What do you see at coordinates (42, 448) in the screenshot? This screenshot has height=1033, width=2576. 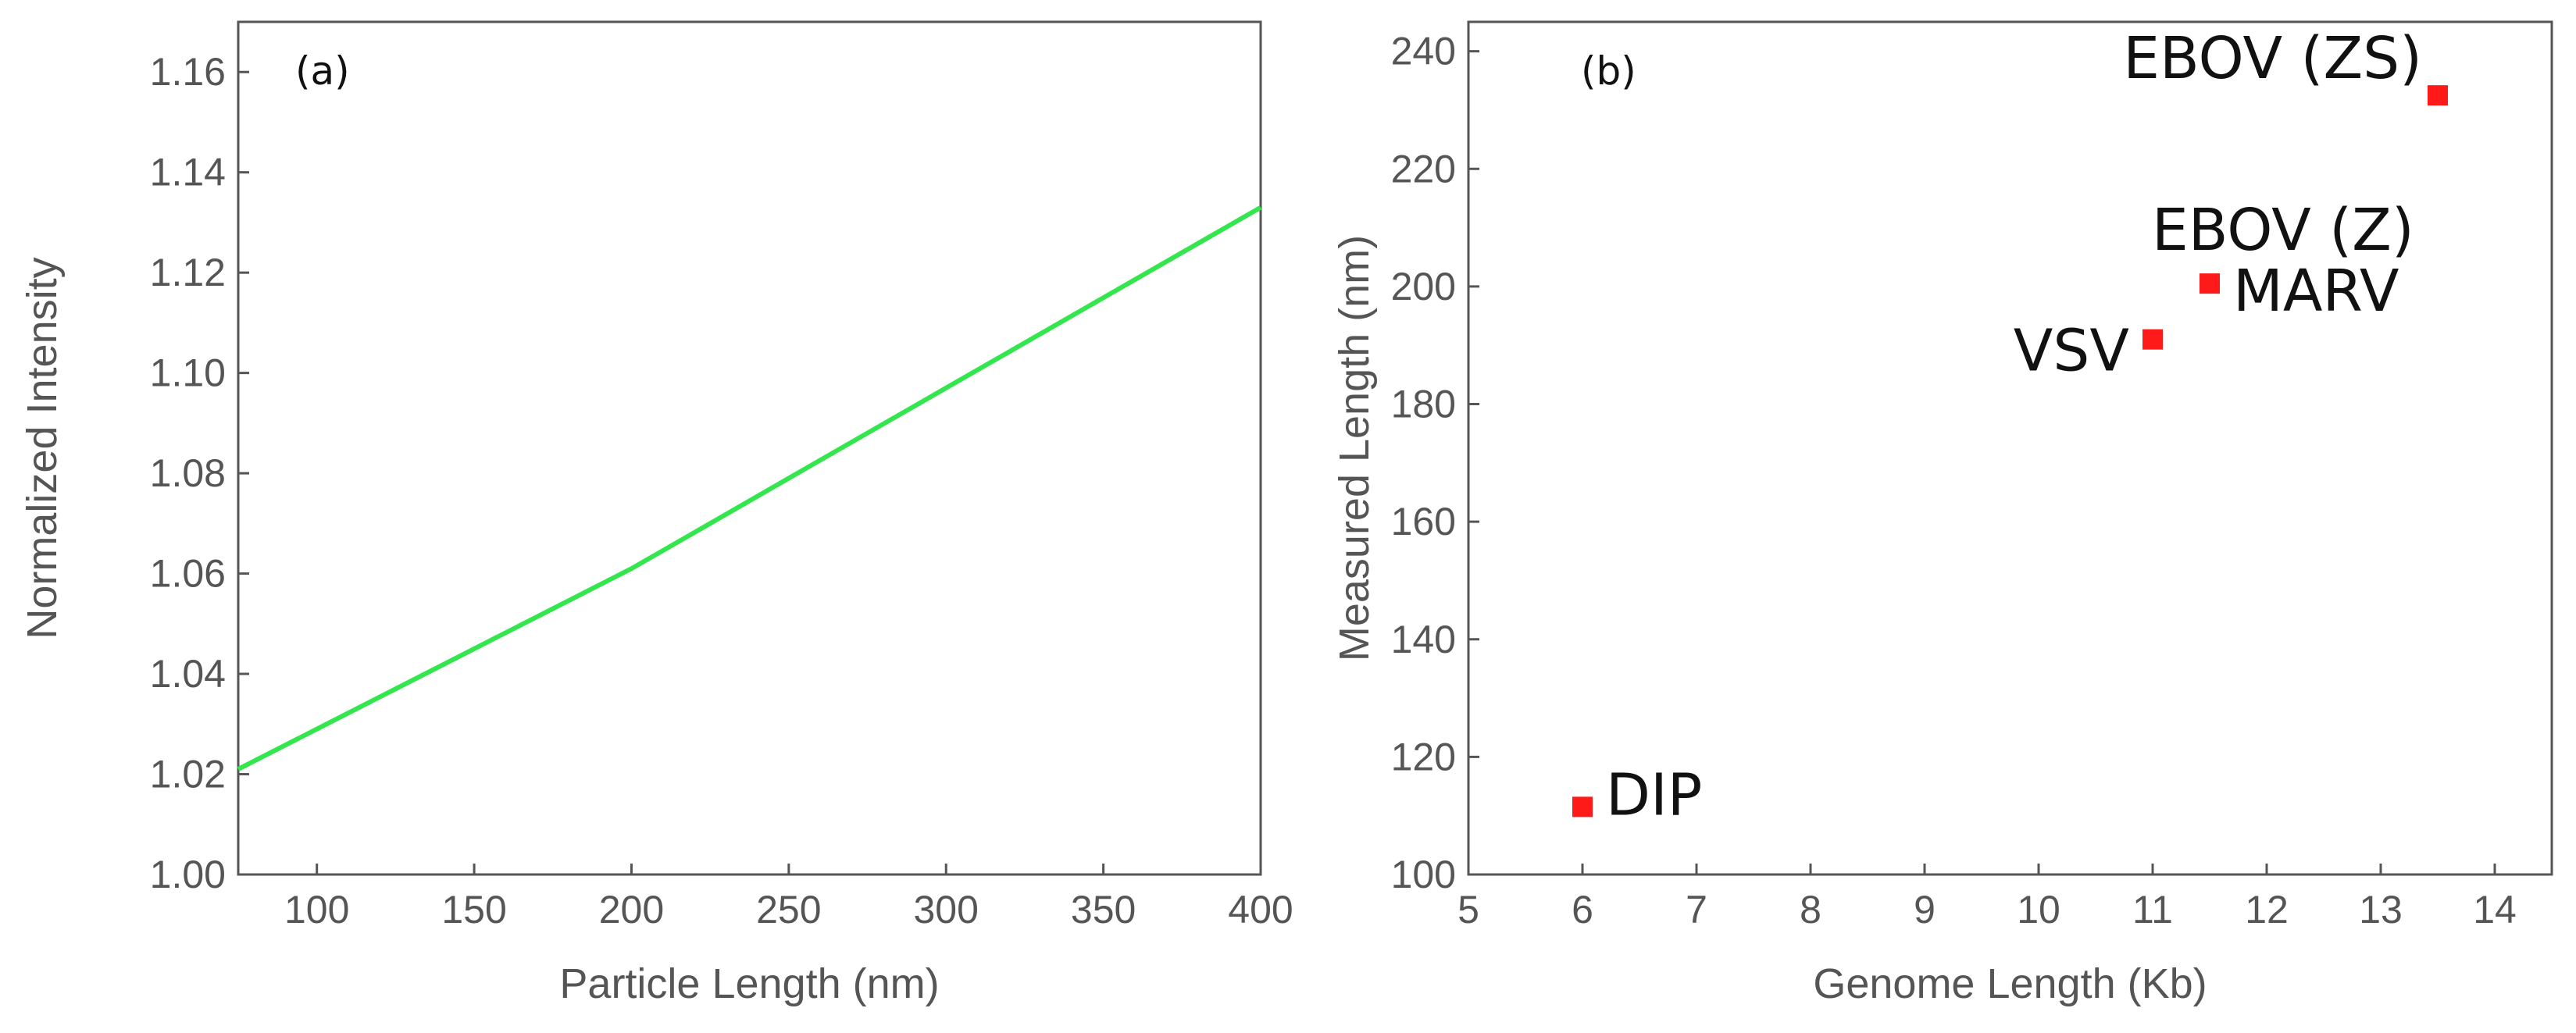 I see `y-axis-label: Normalized Intensity` at bounding box center [42, 448].